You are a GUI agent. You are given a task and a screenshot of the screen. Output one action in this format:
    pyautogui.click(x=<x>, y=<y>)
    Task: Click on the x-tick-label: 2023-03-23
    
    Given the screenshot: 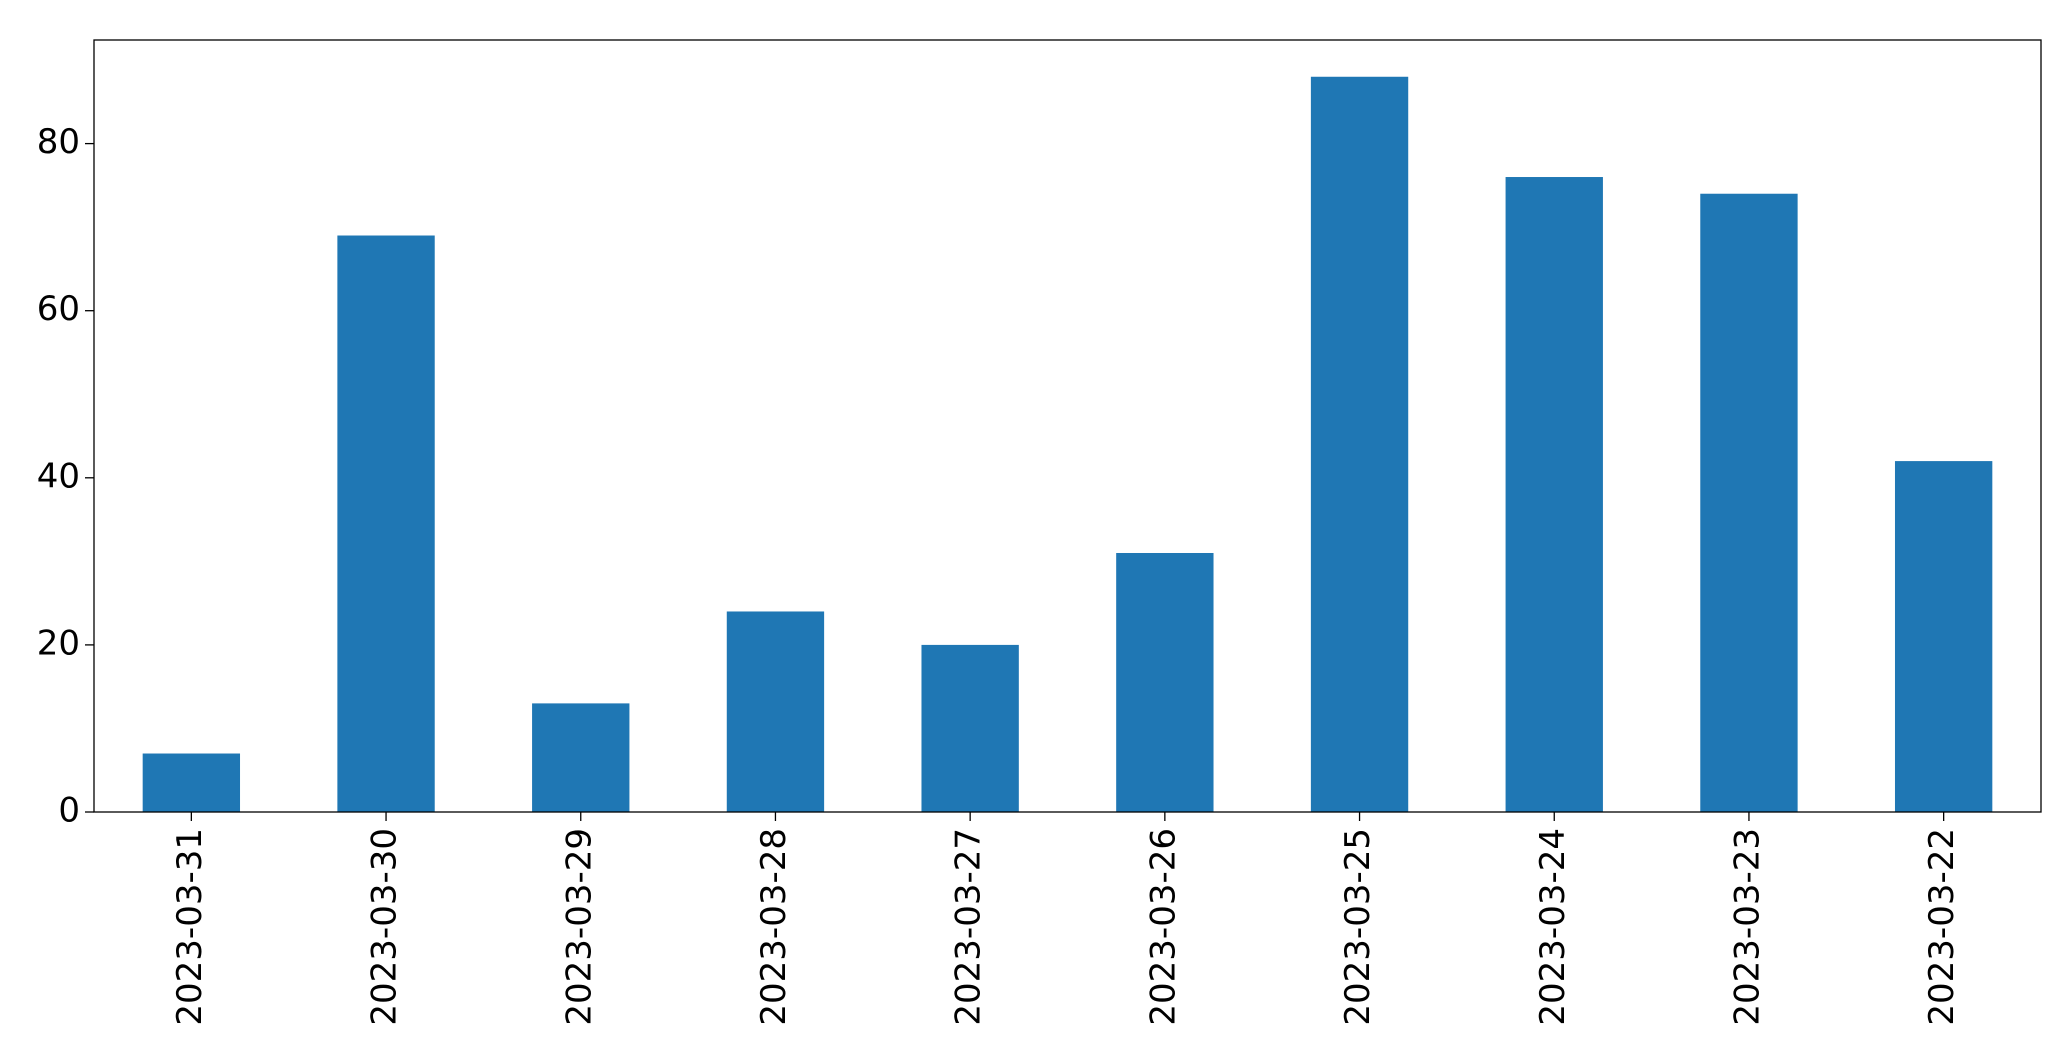 What is the action you would take?
    pyautogui.click(x=1747, y=927)
    